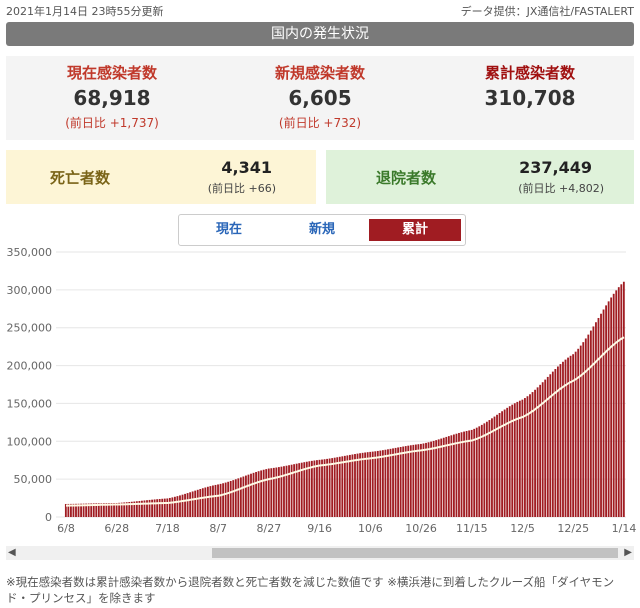 Image resolution: width=640 pixels, height=608 pixels. What do you see at coordinates (522, 528) in the screenshot?
I see `x-tick-label: 12/5` at bounding box center [522, 528].